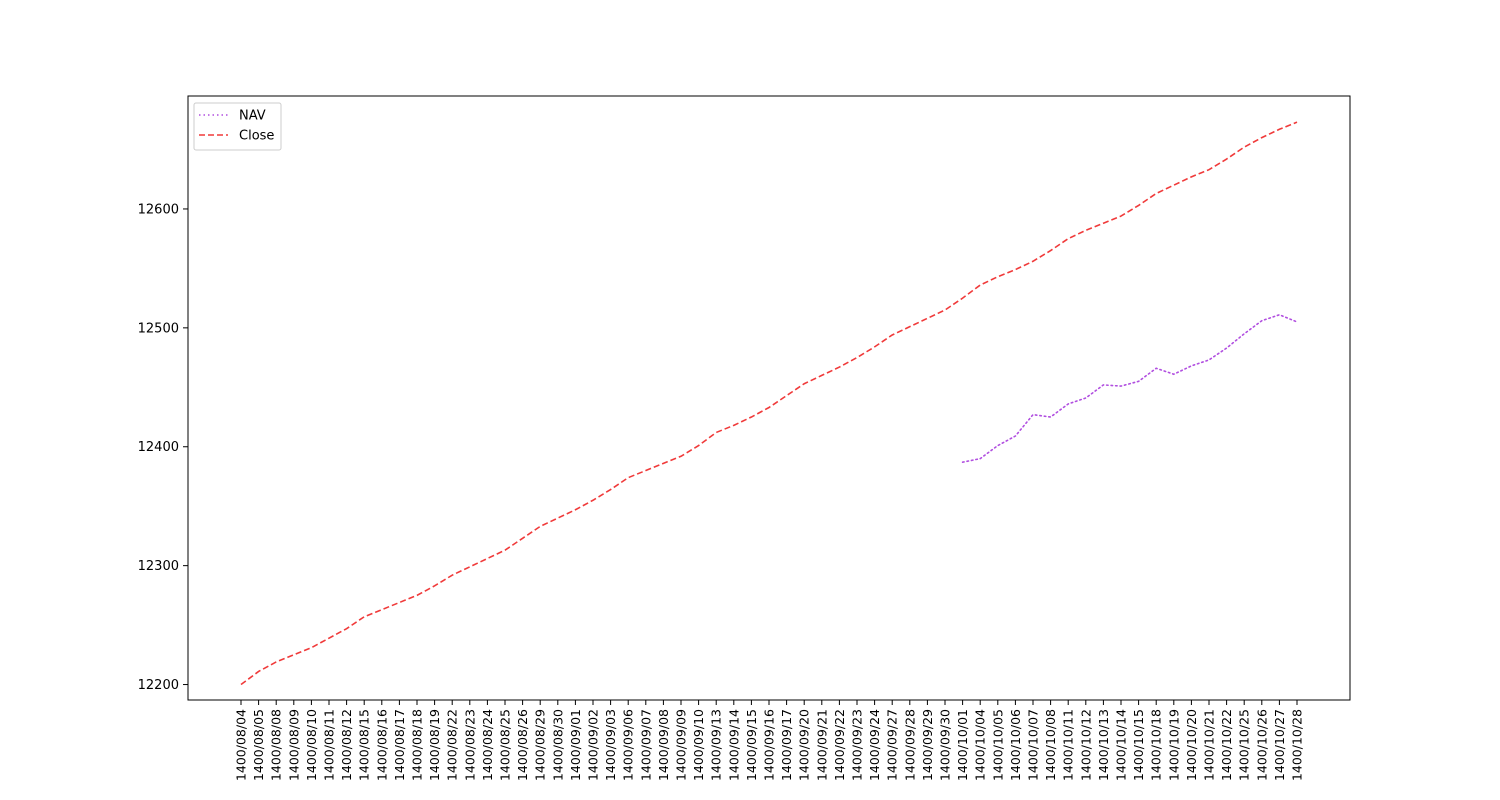  What do you see at coordinates (241, 745) in the screenshot?
I see `x-tick-label: 1400/08/04` at bounding box center [241, 745].